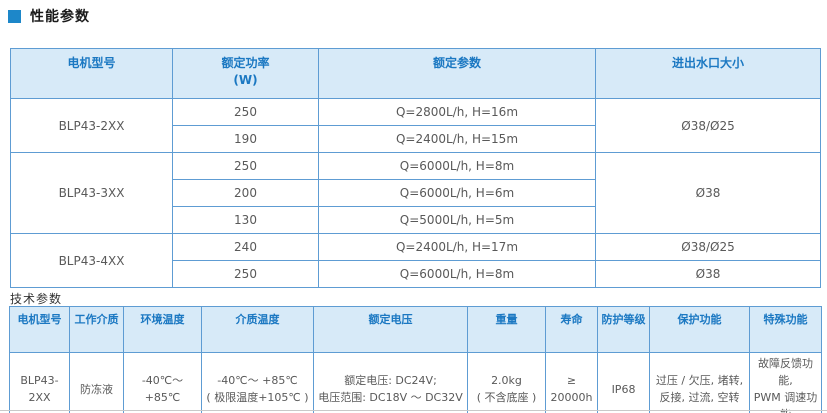 Image resolution: width=827 pixels, height=413 pixels. What do you see at coordinates (699, 382) in the screenshot?
I see `protection-functions-cell: 过压 / 欠压, 堵转, 反接, 过流, 空转` at bounding box center [699, 382].